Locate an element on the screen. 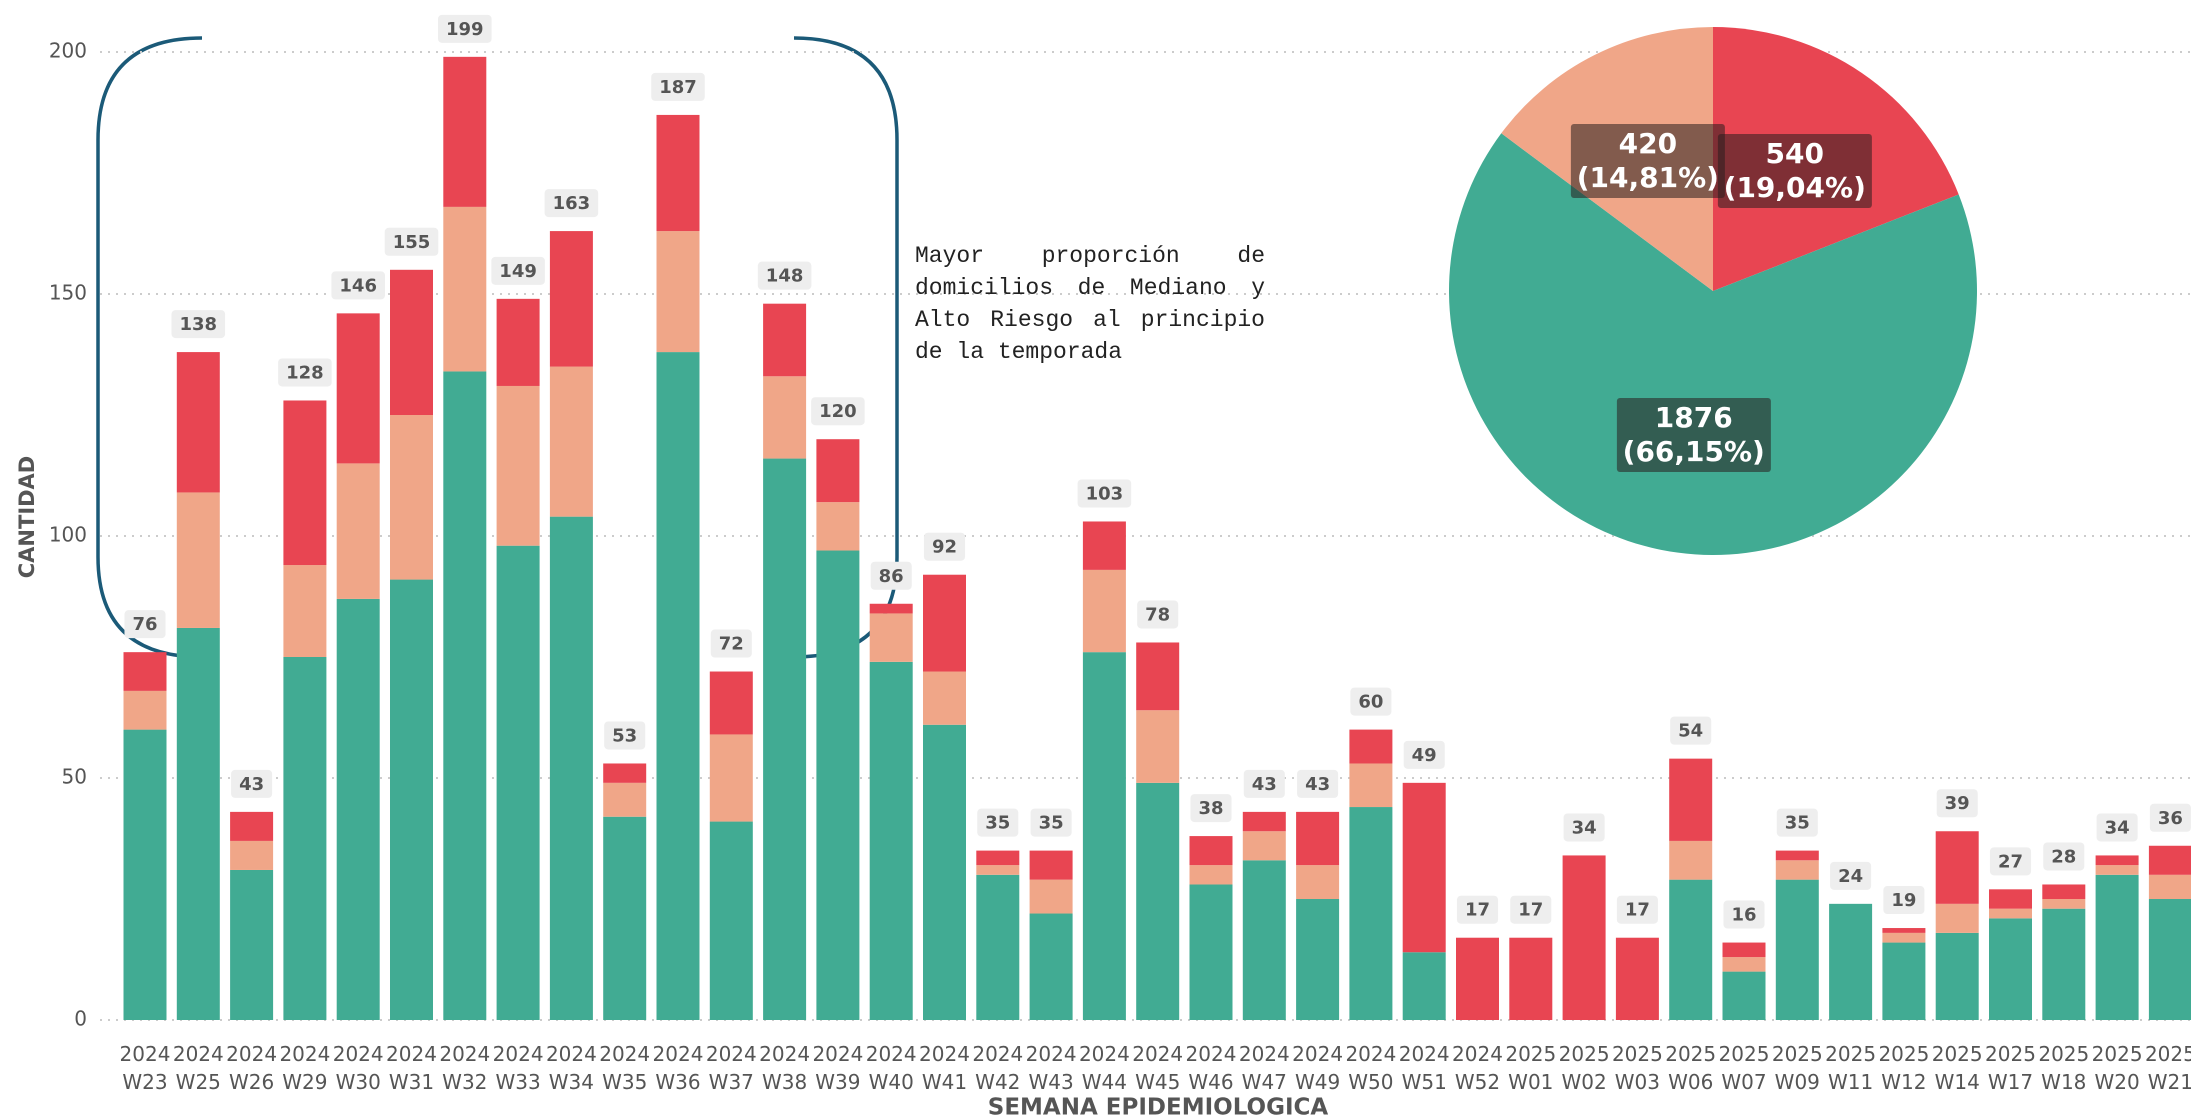  y-tick-label: 200 is located at coordinates (68, 51).